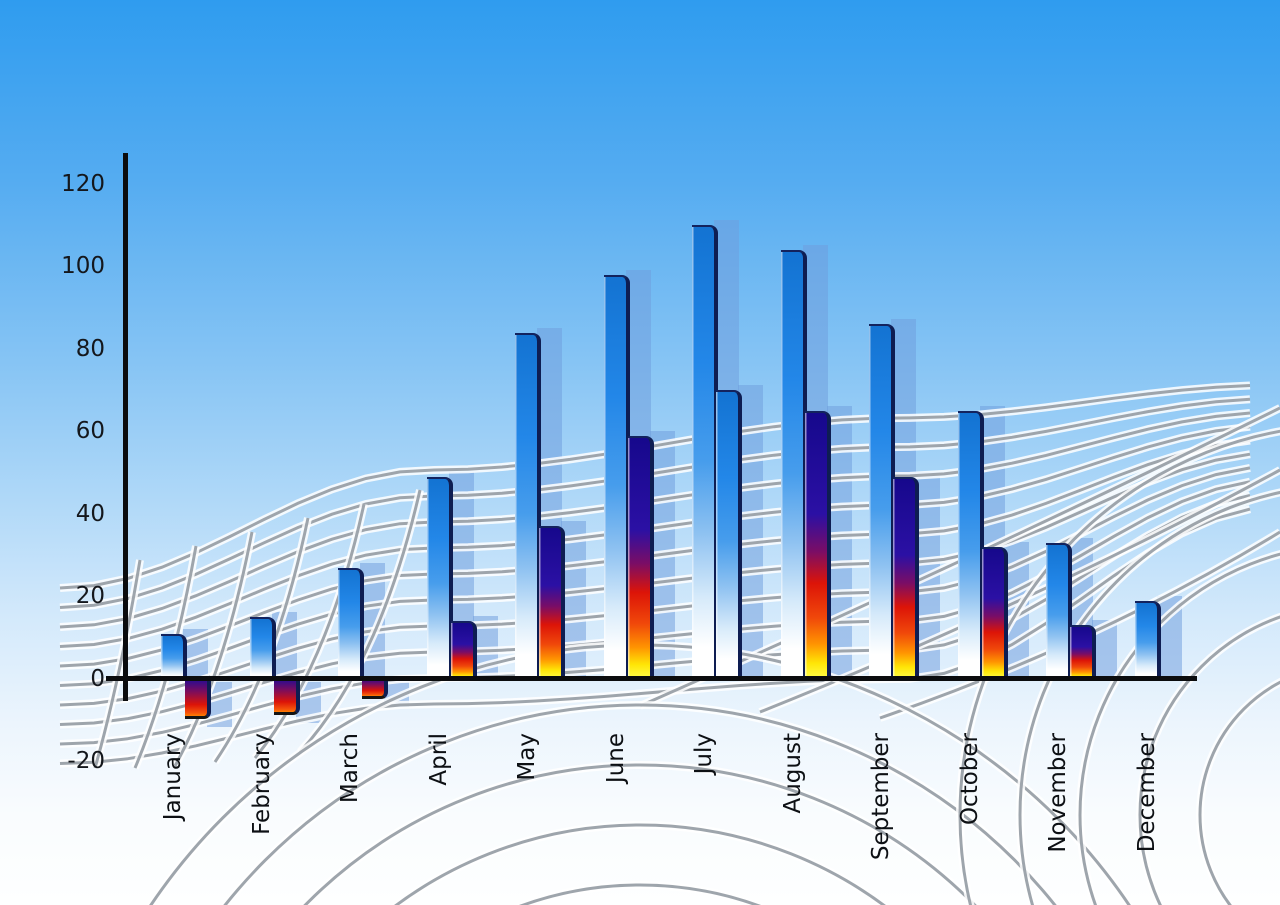 The height and width of the screenshot is (905, 1280). Describe the element at coordinates (616, 476) in the screenshot. I see `bar-primary-june` at that location.